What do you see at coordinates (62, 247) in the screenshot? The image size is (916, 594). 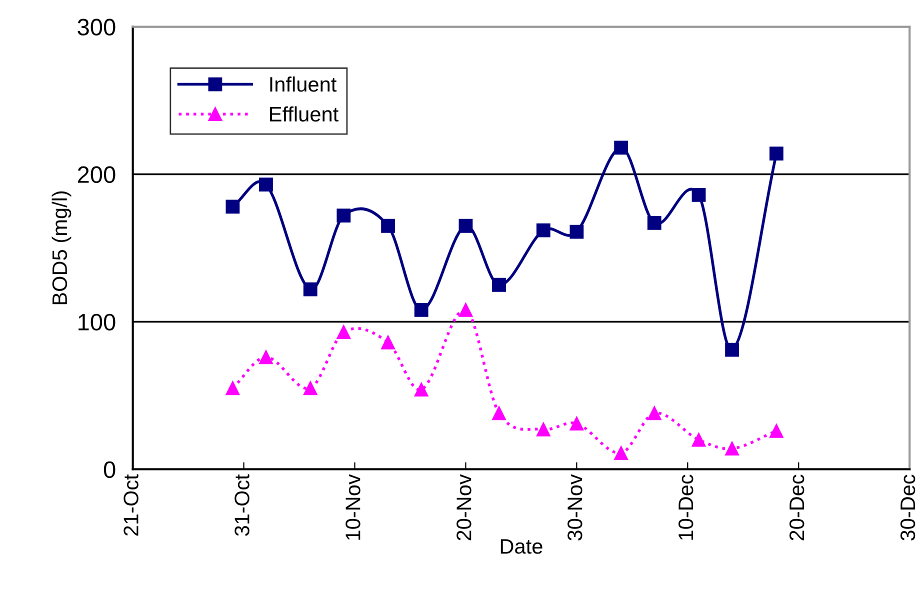 I see `y-axis-title: BOD5 (mg/l)` at bounding box center [62, 247].